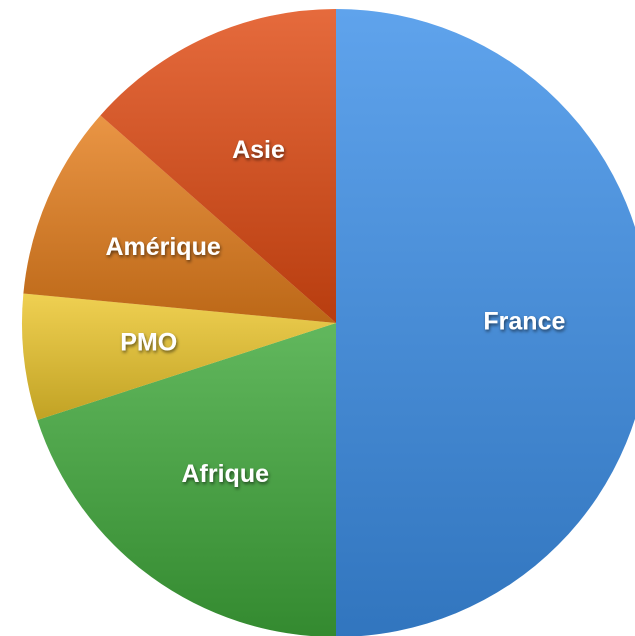 This screenshot has width=635, height=636. Describe the element at coordinates (148, 342) in the screenshot. I see `slice-label: PMO` at that location.